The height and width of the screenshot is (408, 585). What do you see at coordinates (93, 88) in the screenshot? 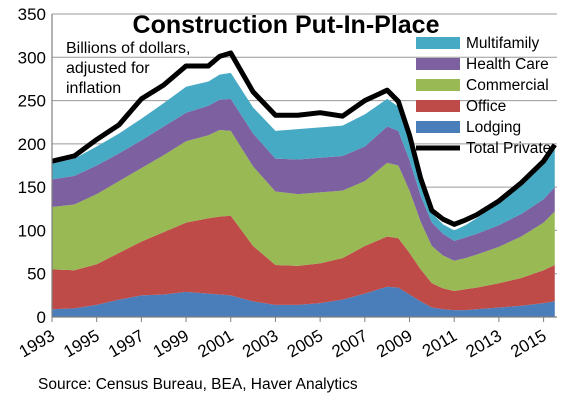
I see `annotation-line-3: inflation` at bounding box center [93, 88].